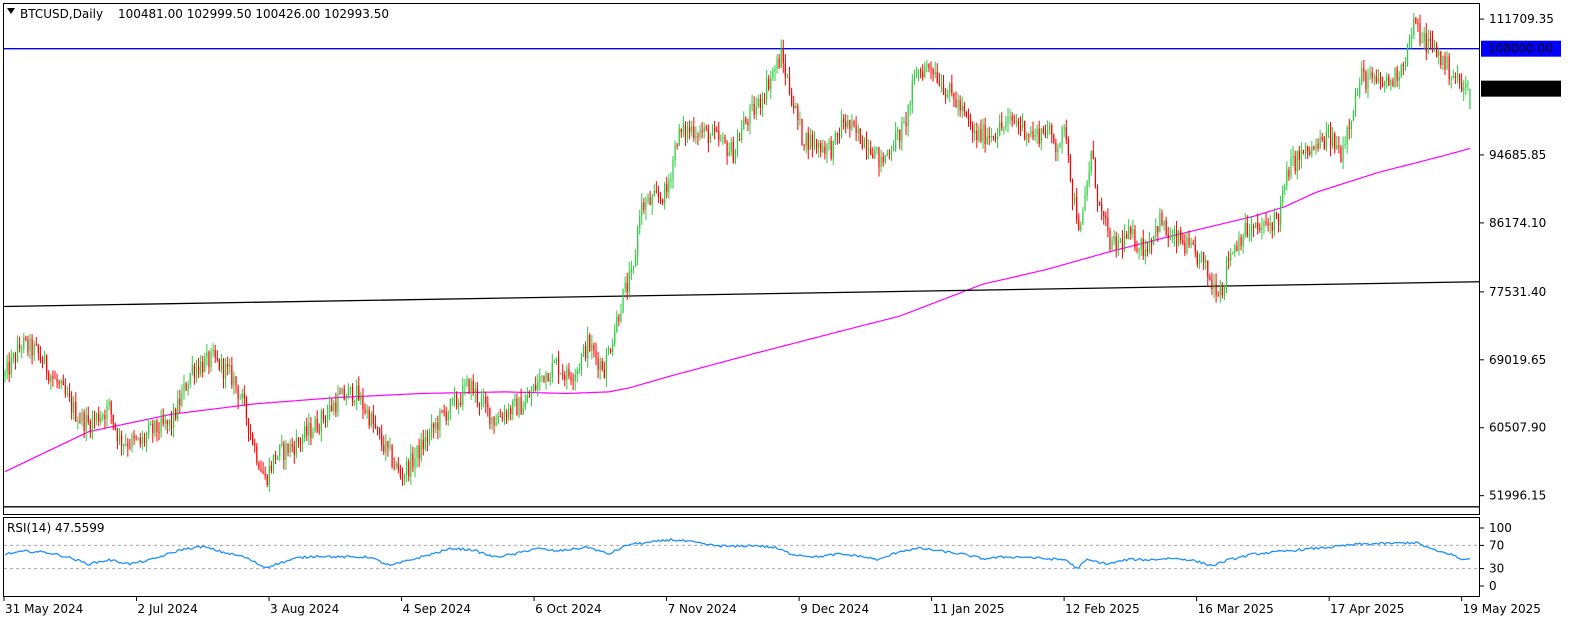  Describe the element at coordinates (11, 11) in the screenshot. I see `symbol-dropdown-icon` at that location.